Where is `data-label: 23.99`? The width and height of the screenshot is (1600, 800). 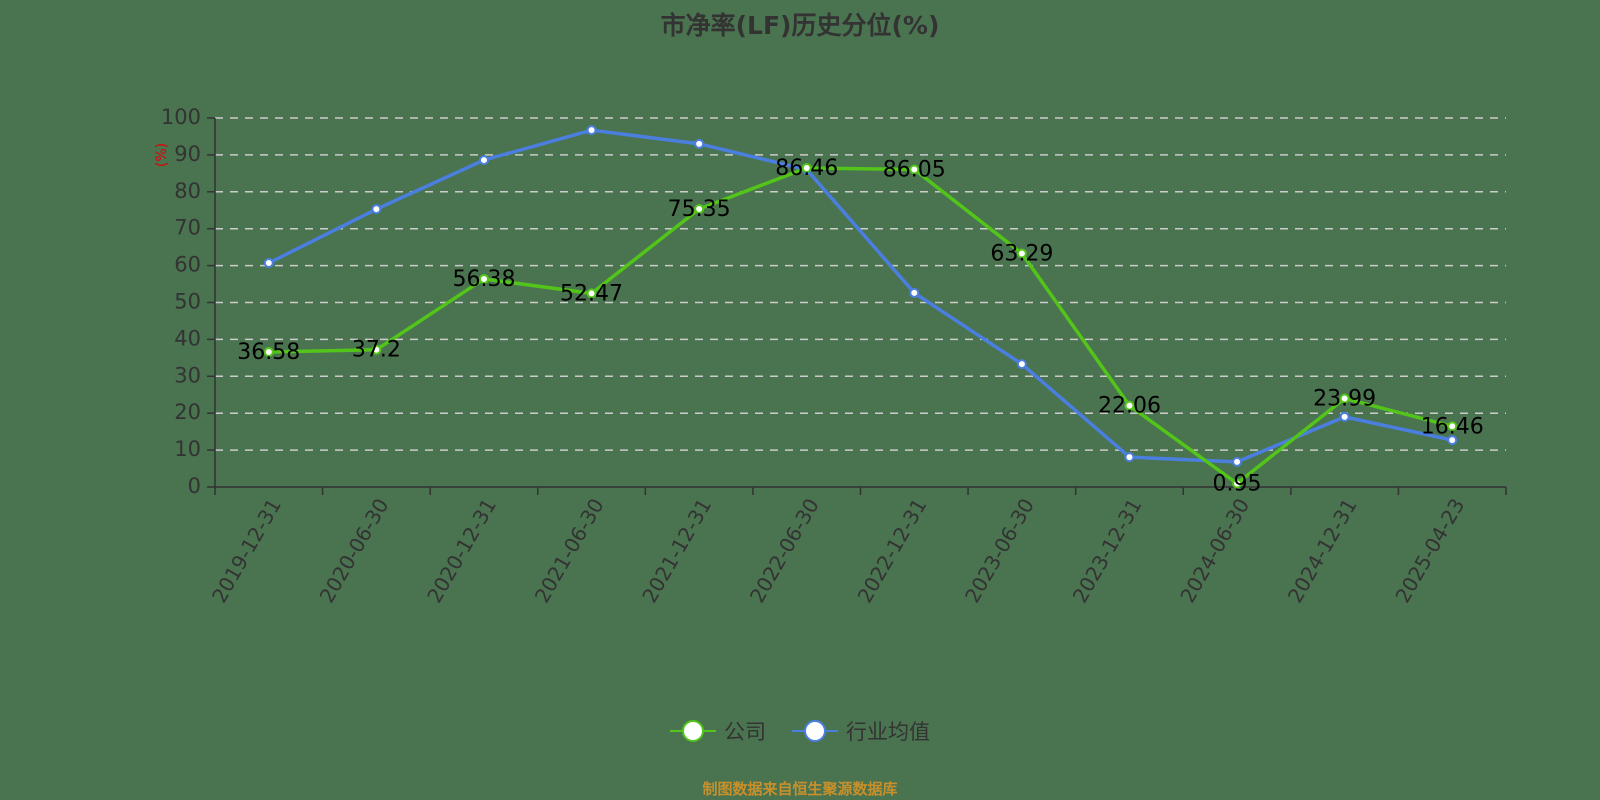
data-label: 23.99 is located at coordinates (1344, 398).